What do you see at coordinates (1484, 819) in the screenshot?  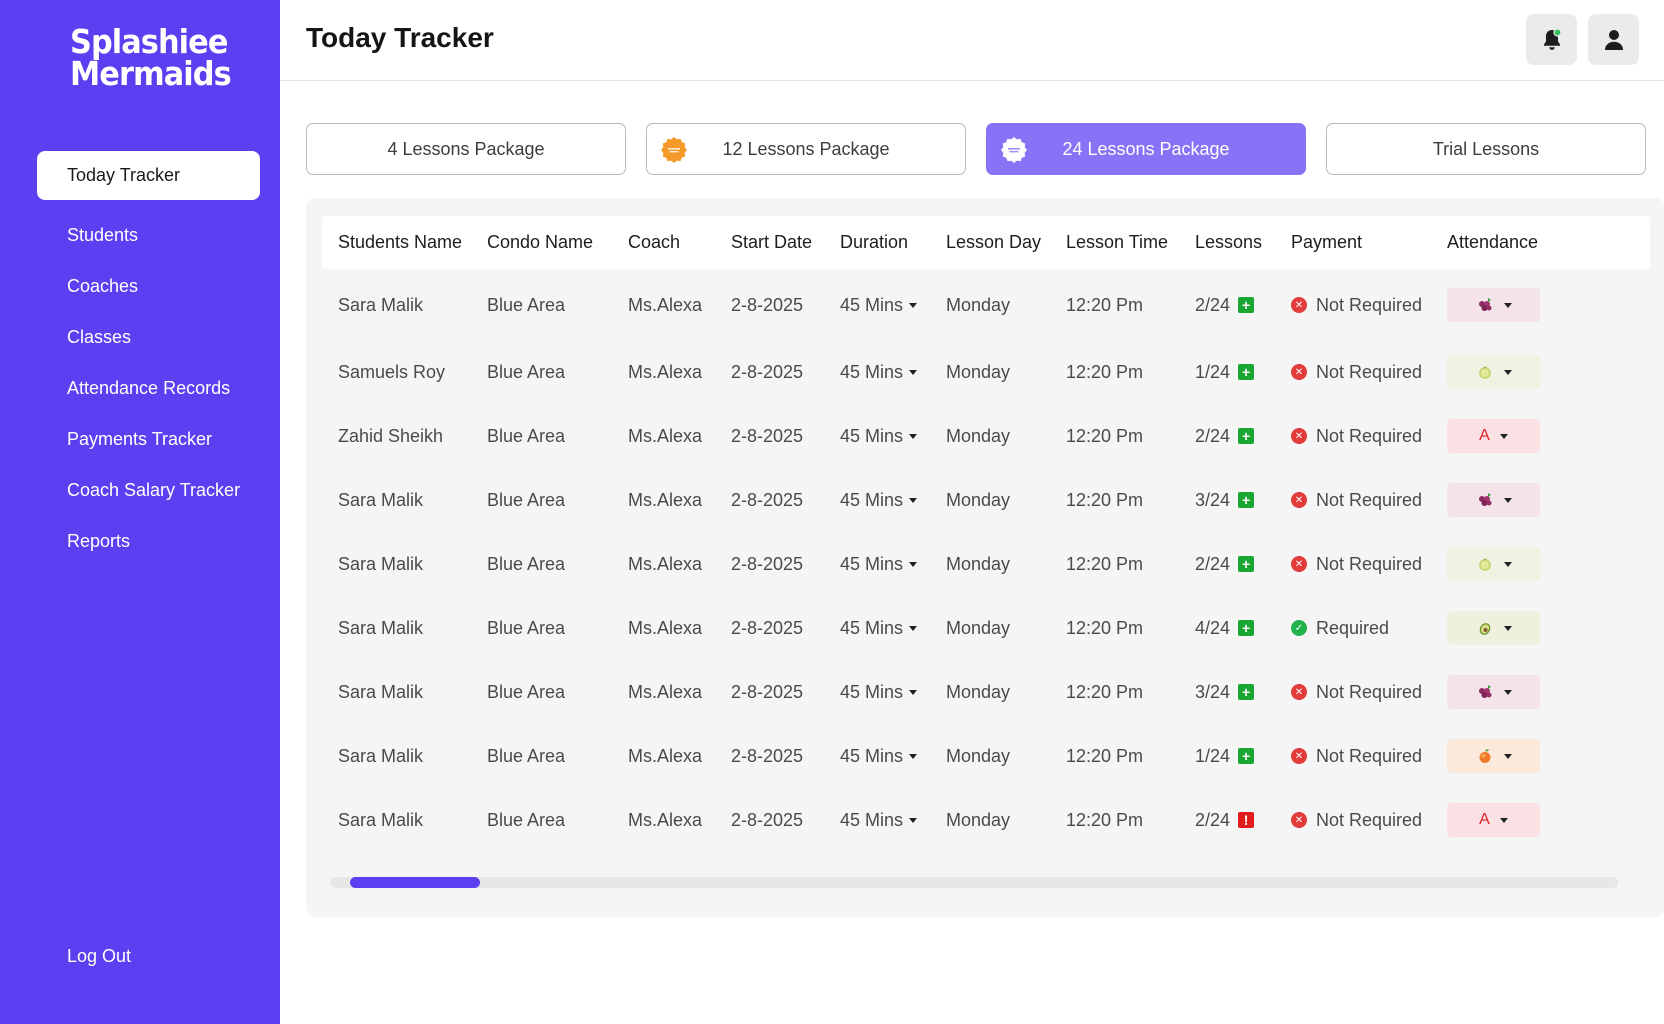 I see `absent-marker: A` at bounding box center [1484, 819].